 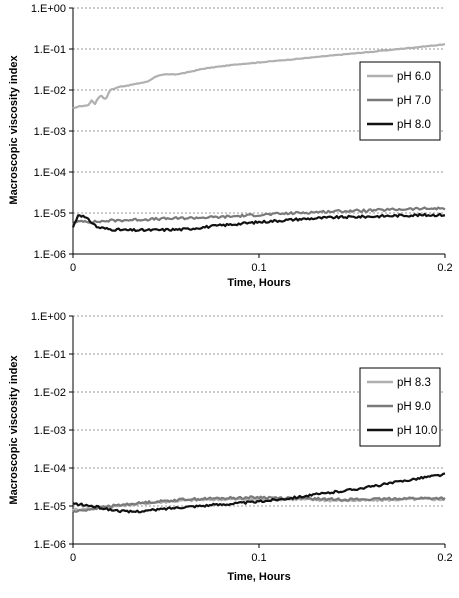 I want to click on legend-label: pH 7.0, so click(x=414, y=101).